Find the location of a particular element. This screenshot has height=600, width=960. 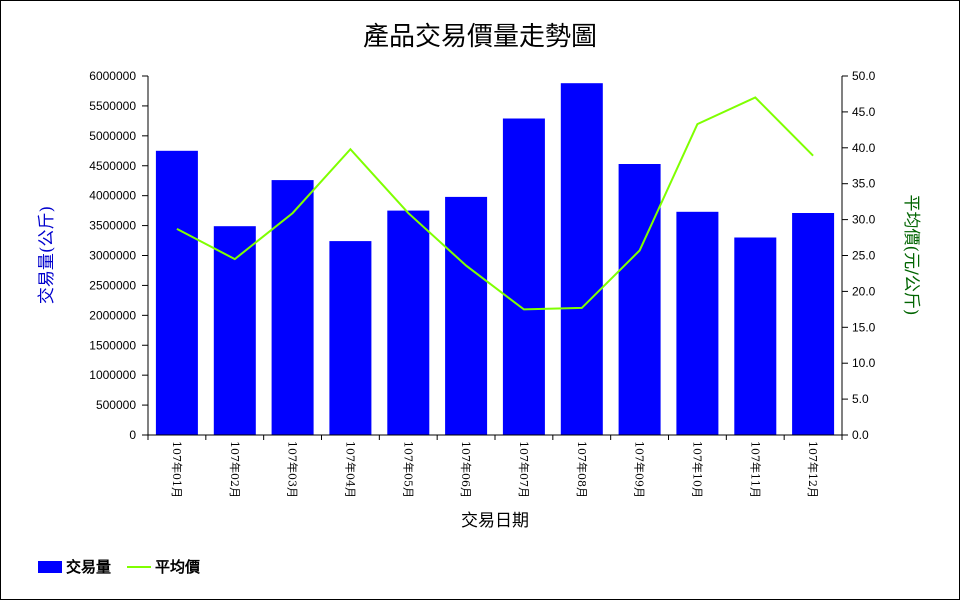

y-left-tick-label: 2500000 is located at coordinates (112, 285).